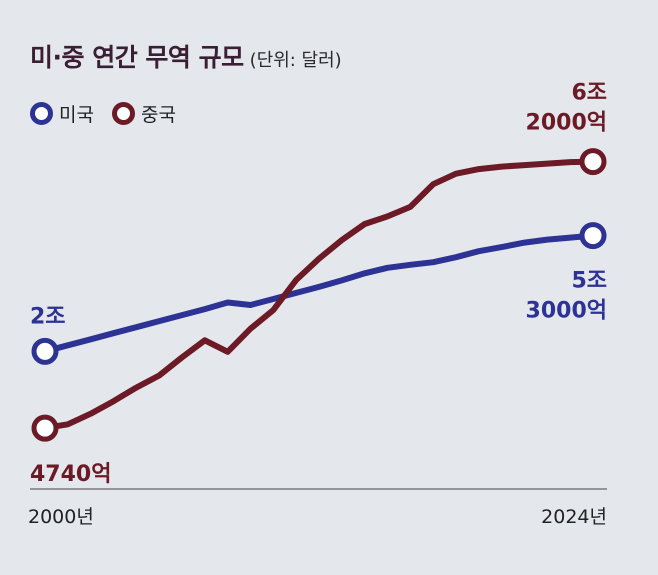 The height and width of the screenshot is (575, 658). I want to click on data-point-china-start, so click(45, 428).